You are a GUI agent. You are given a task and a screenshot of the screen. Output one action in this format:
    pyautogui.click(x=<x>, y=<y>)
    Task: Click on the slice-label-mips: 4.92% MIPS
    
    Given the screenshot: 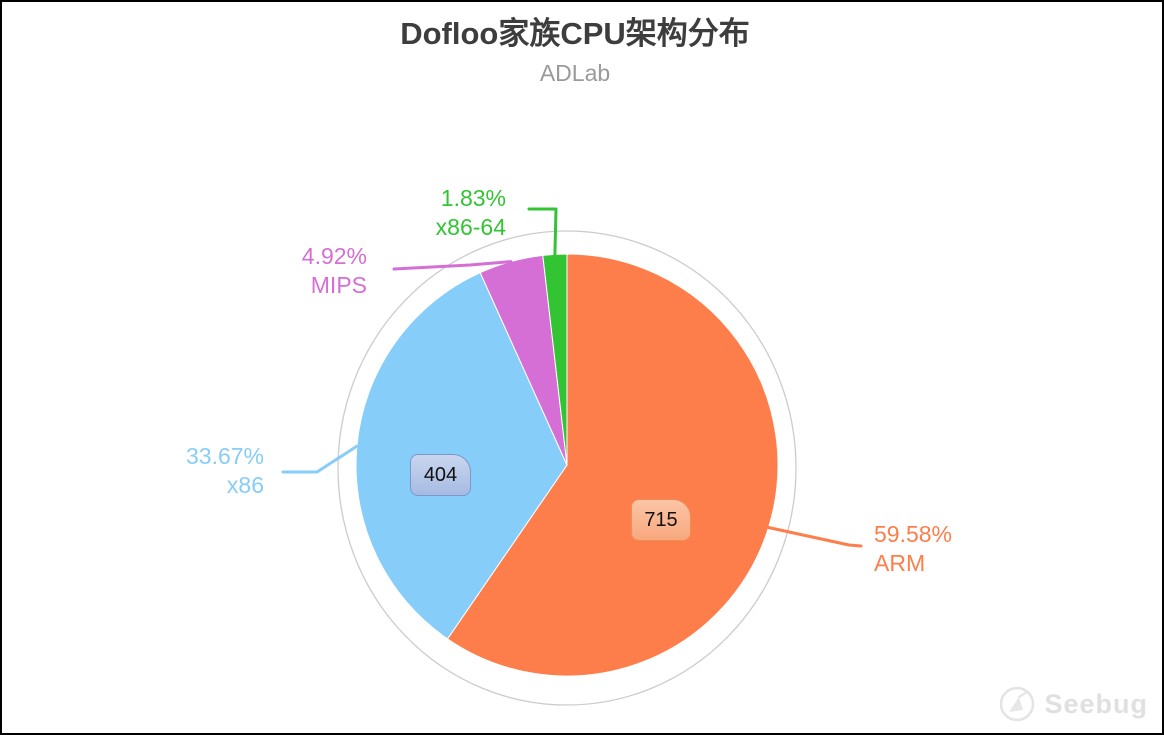 What is the action you would take?
    pyautogui.click(x=334, y=271)
    